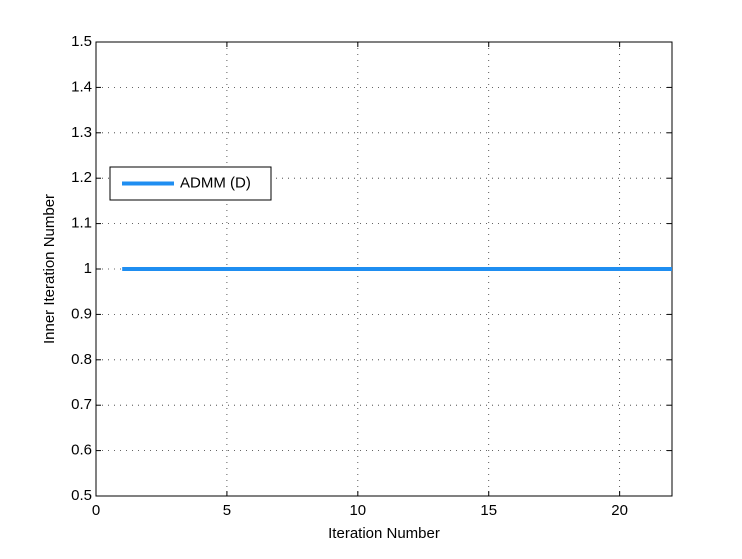  What do you see at coordinates (88, 268) in the screenshot?
I see `y-tick-label: 1` at bounding box center [88, 268].